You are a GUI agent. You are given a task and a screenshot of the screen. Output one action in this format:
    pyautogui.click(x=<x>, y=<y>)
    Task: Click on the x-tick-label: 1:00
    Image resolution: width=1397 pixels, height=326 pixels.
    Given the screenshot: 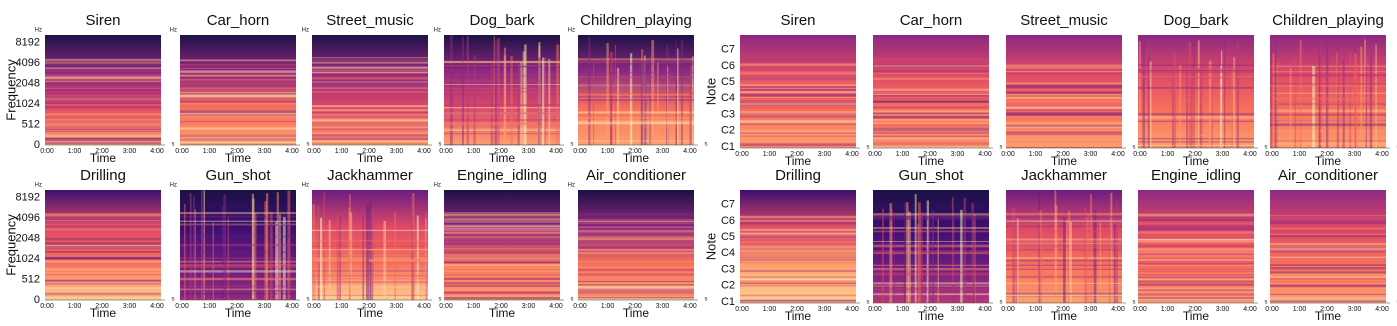 What is the action you would take?
    pyautogui.click(x=474, y=151)
    